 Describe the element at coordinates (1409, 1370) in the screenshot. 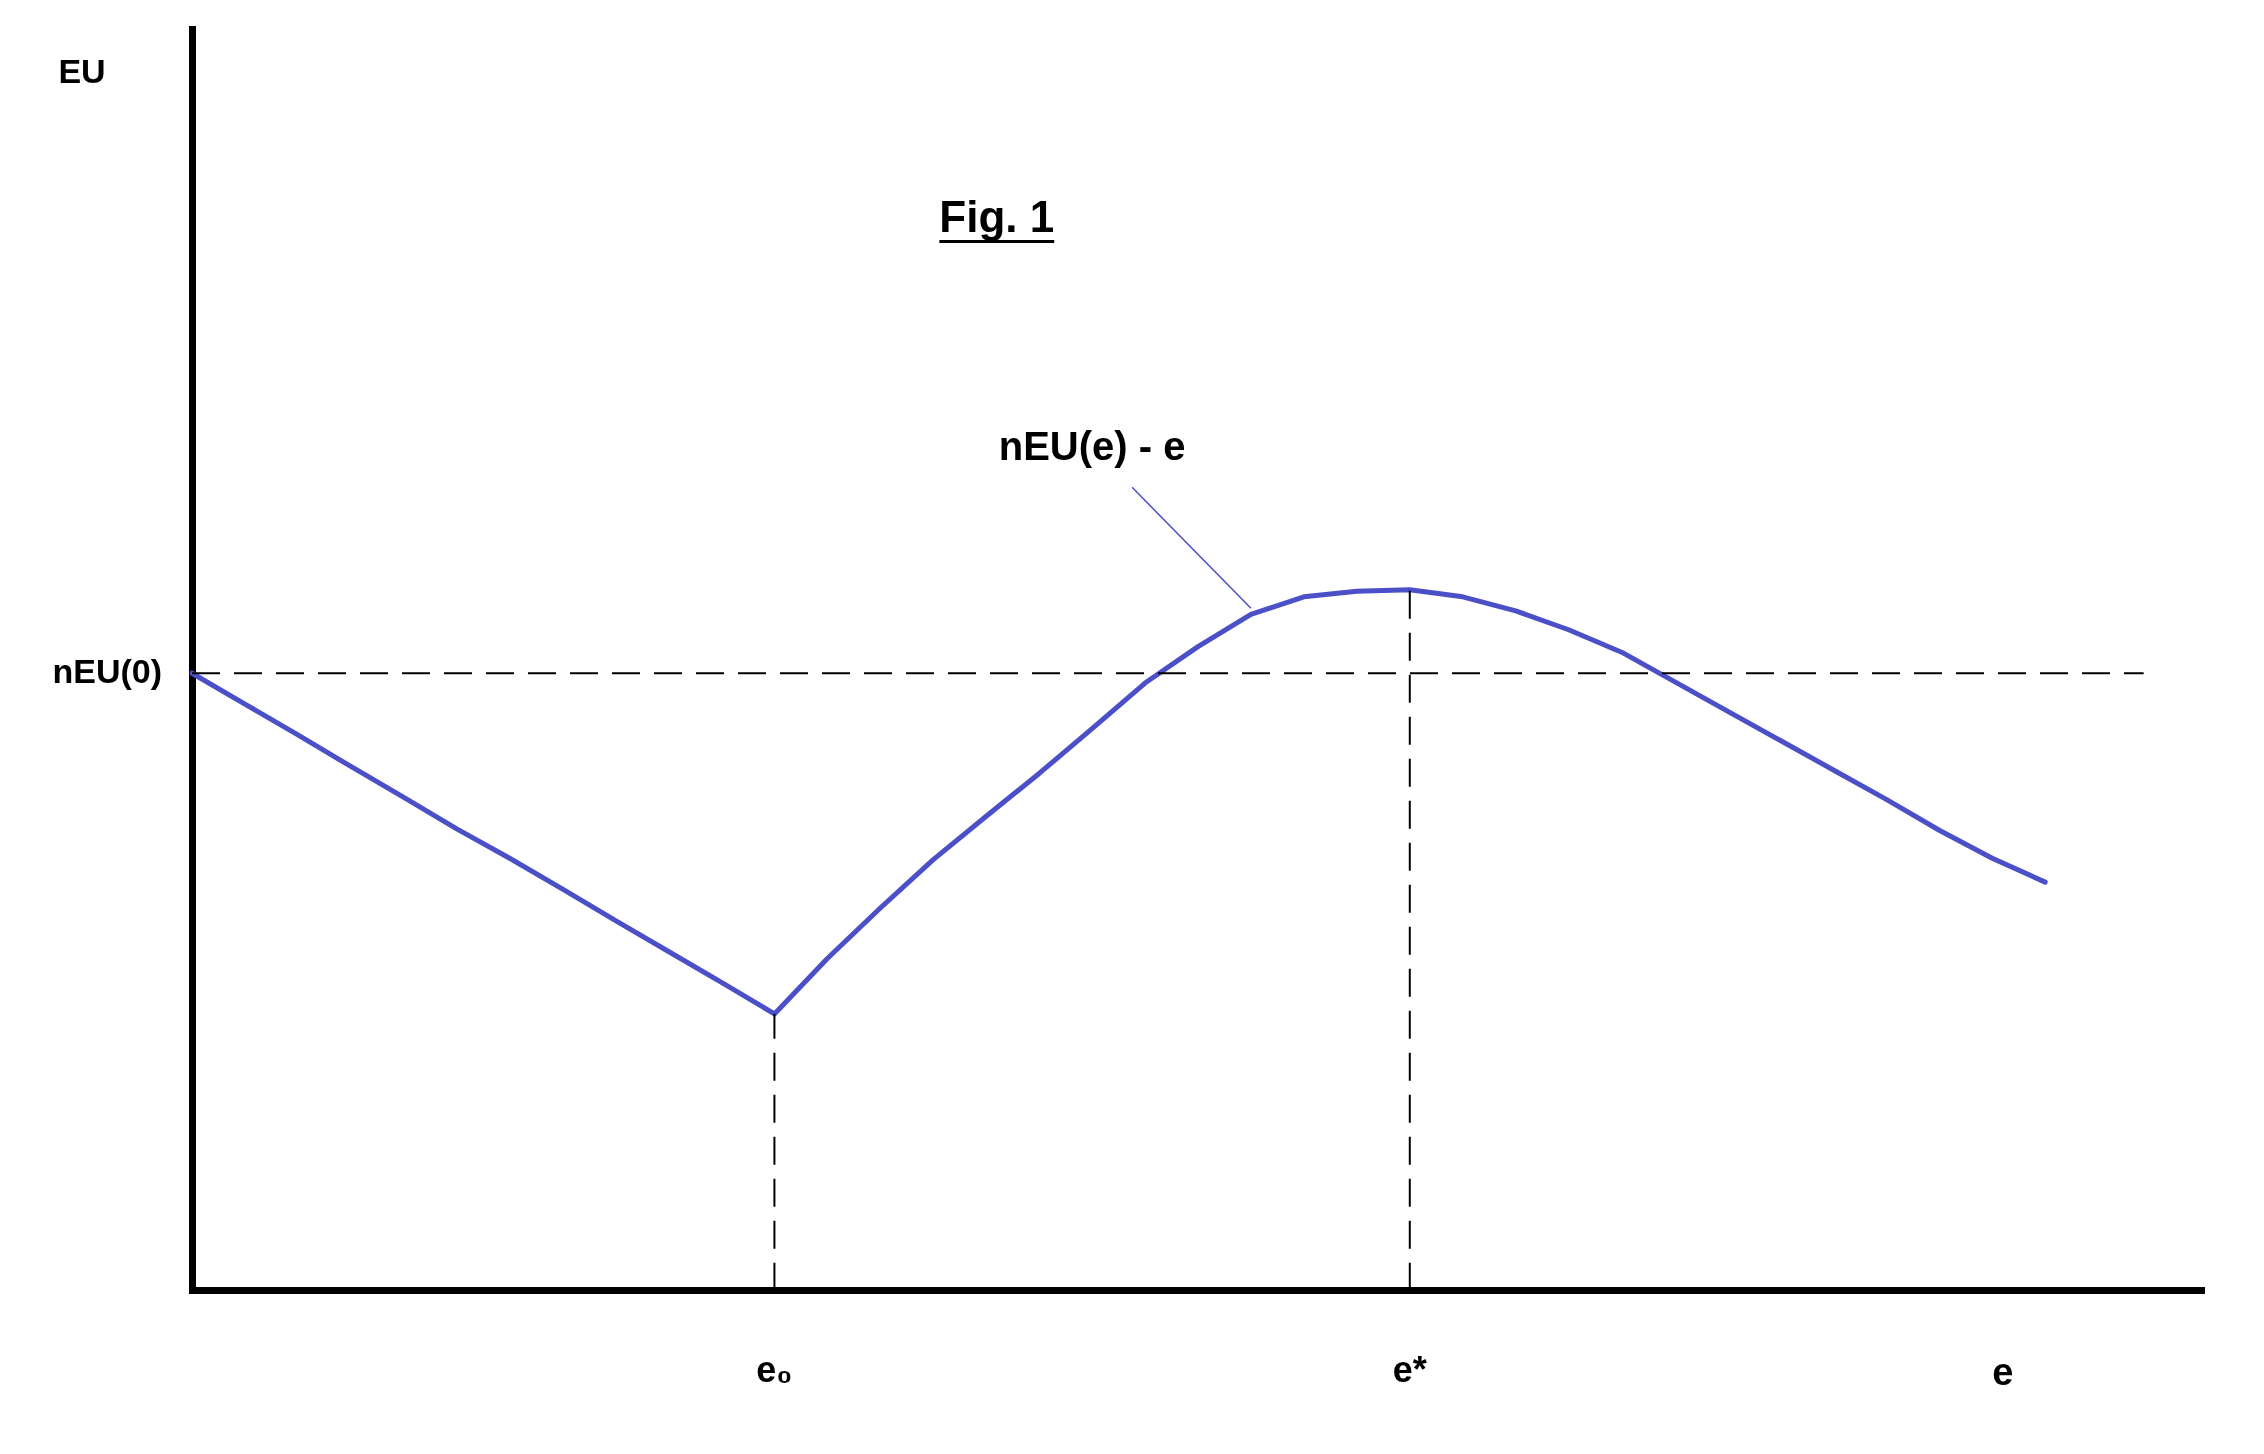

I see `x-tick-label: e*` at that location.